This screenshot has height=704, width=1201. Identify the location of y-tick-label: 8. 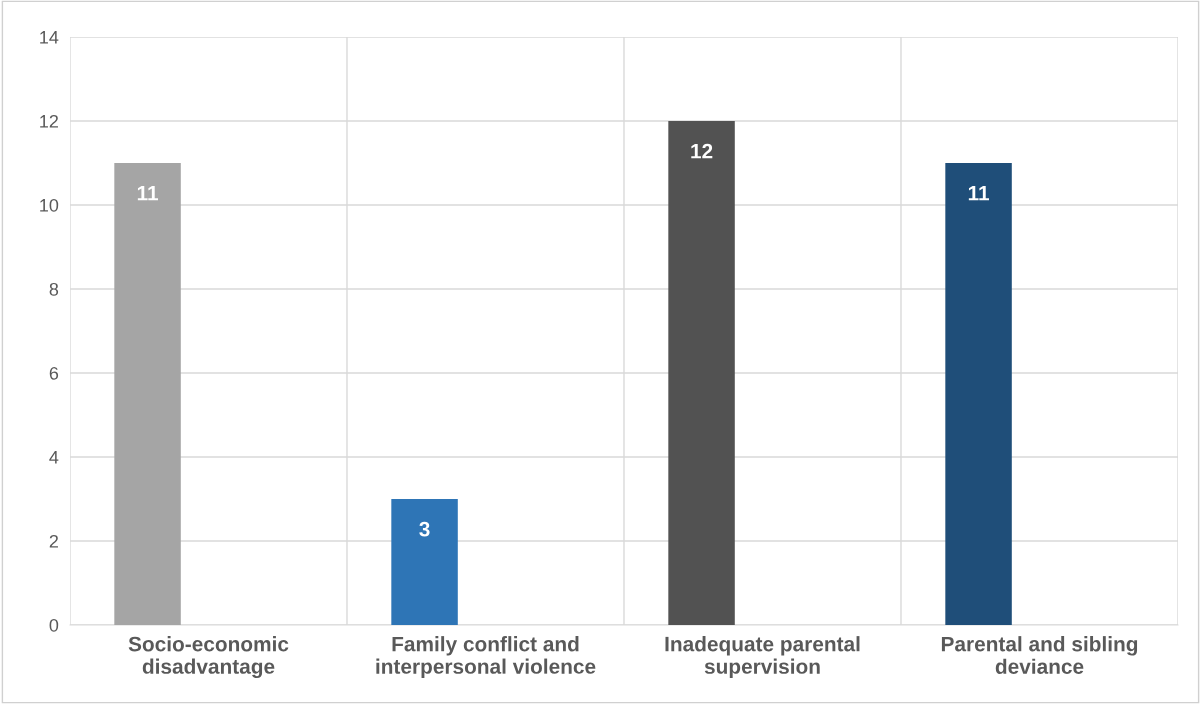
(54, 289).